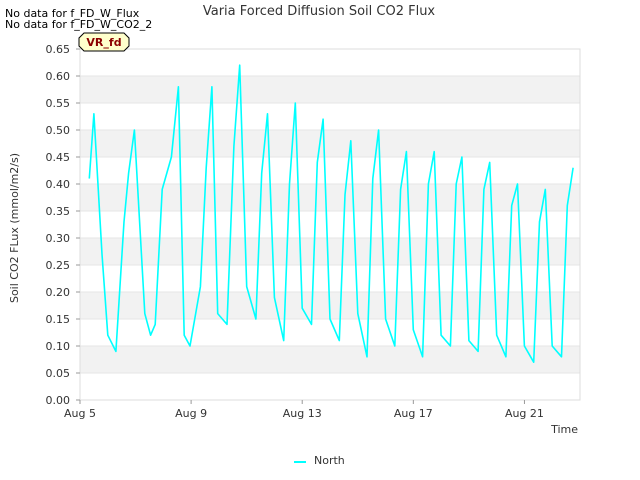  Describe the element at coordinates (319, 11) in the screenshot. I see `chart-title: Varia Forced Diffusion Soil CO2 Flux` at that location.